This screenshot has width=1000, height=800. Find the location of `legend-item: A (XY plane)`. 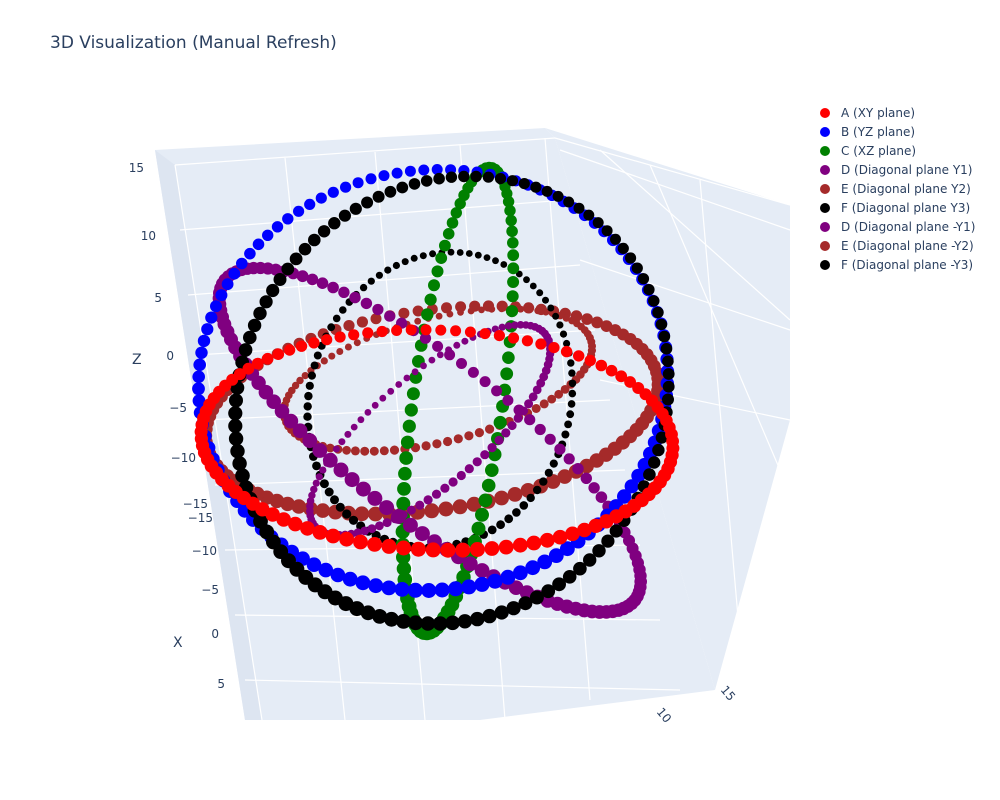

legend-item: A (XY plane) is located at coordinates (893, 112).